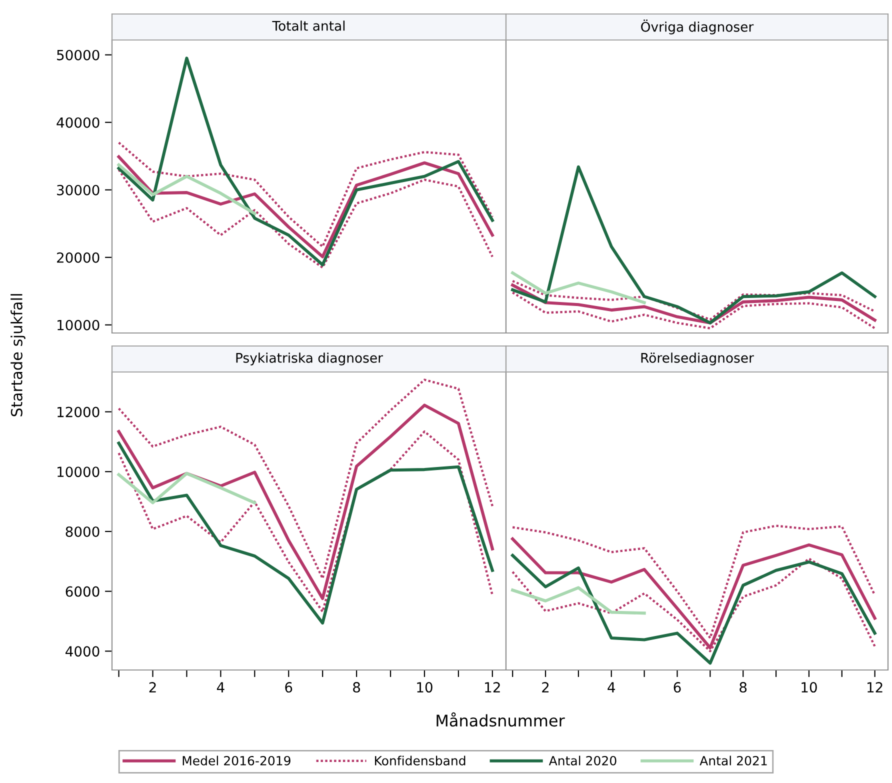  I want to click on y-tick-label: 8000, so click(83, 531).